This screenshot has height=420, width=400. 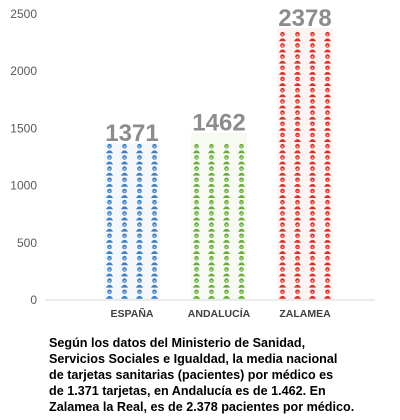 What do you see at coordinates (219, 216) in the screenshot?
I see `bar-andalucía` at bounding box center [219, 216].